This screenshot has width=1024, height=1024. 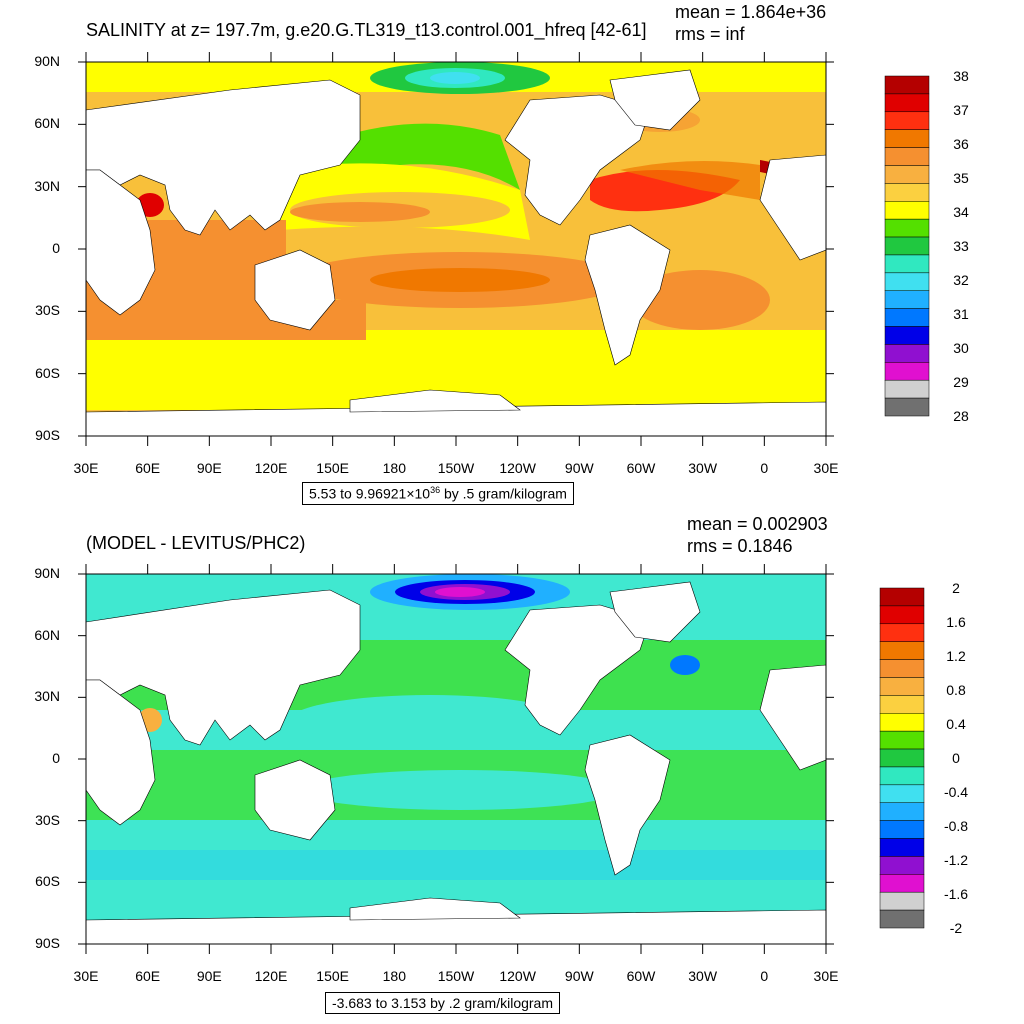 I want to click on lon-label: 120W, so click(x=517, y=468).